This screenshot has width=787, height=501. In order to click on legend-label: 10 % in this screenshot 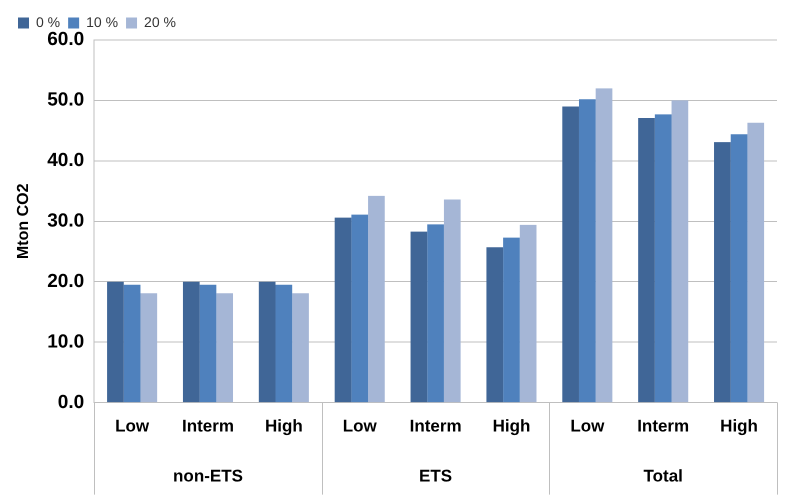, I will do `click(102, 22)`.